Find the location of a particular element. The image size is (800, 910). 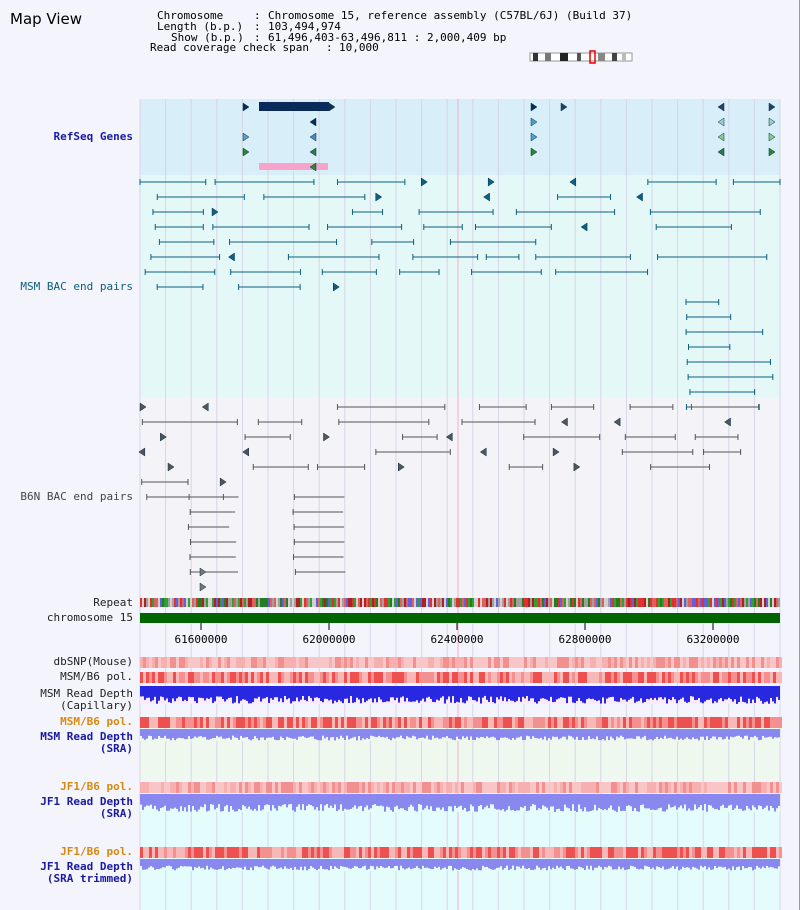

track-label-jf1-depth-sra: JF1 Read Depth is located at coordinates (86, 801).